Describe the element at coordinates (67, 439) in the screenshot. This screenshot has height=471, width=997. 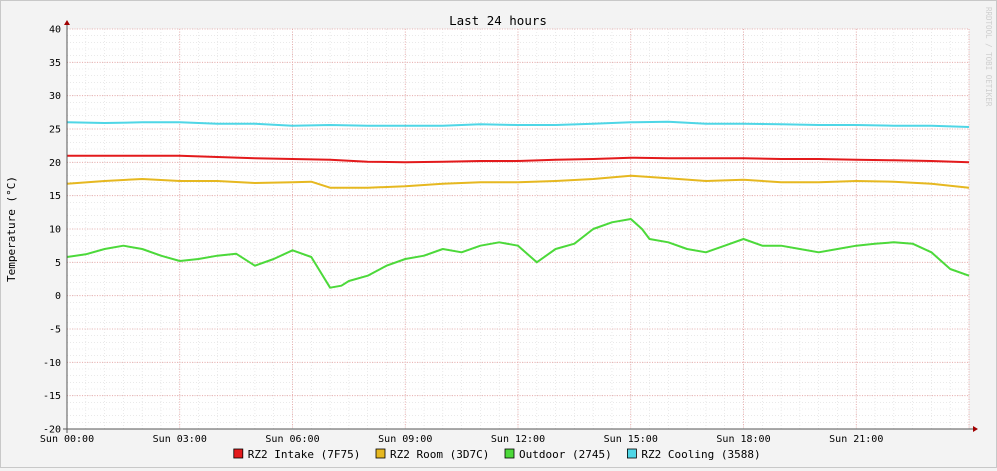
I see `x-tick-label: Sun 00:00` at that location.